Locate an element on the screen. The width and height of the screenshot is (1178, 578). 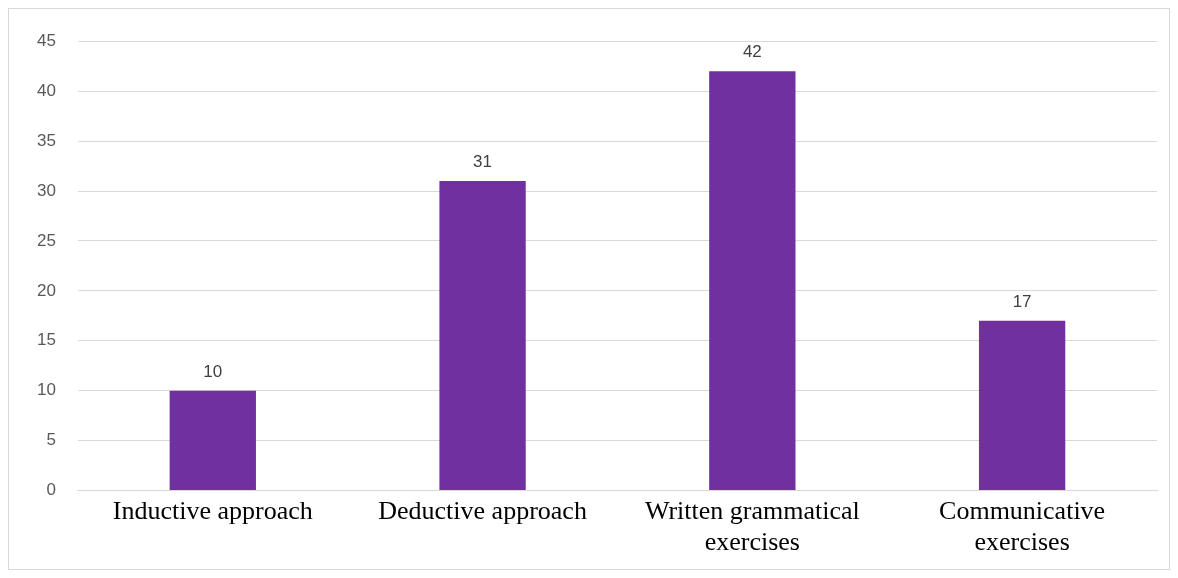
data-label: 10 is located at coordinates (213, 371).